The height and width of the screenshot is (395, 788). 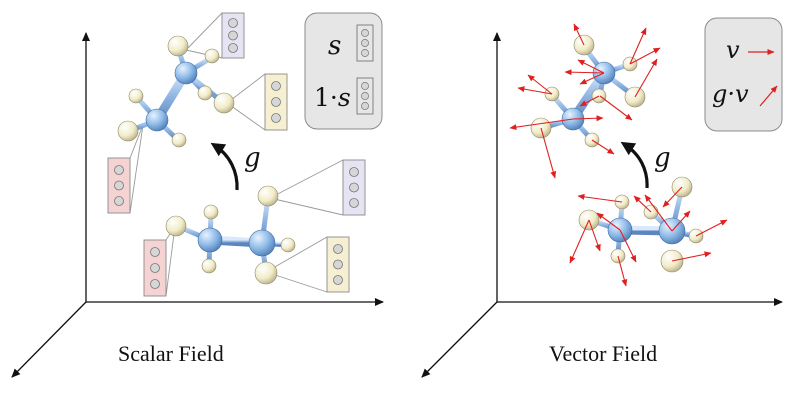 I want to click on vector-molecule-rotated, so click(x=588, y=91).